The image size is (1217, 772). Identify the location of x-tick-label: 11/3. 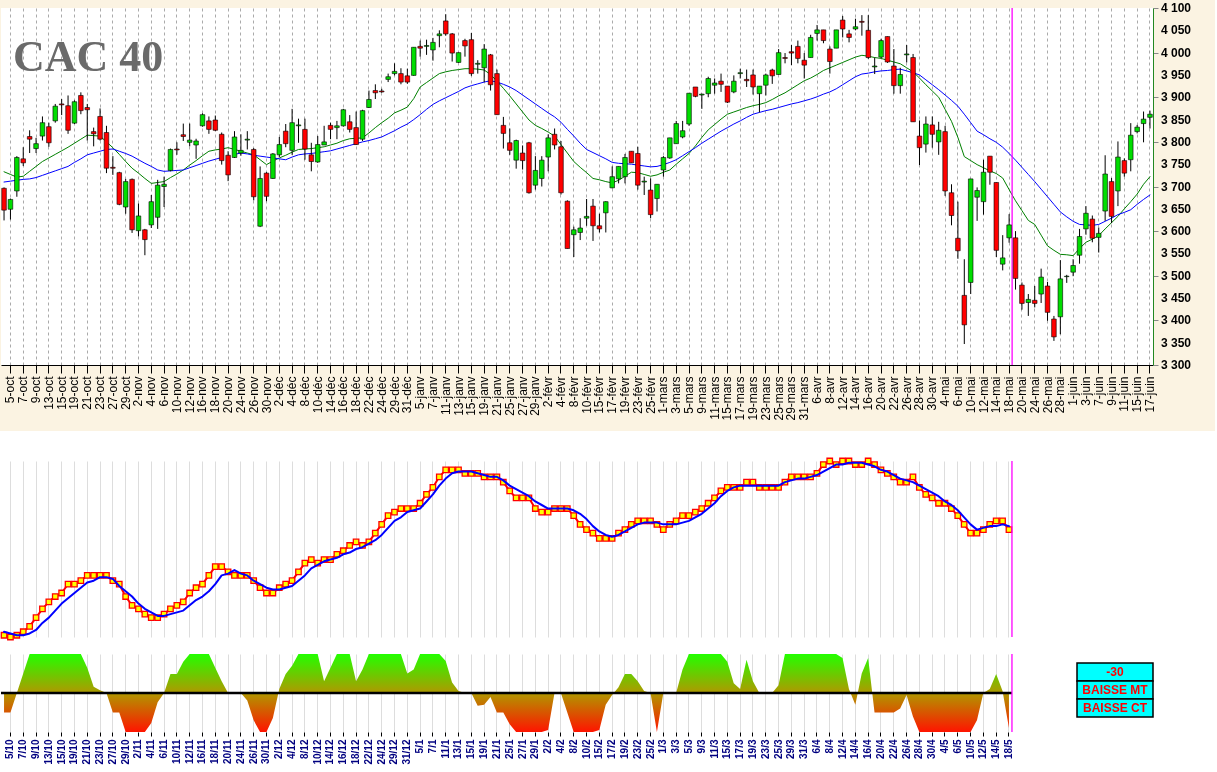
(714, 749).